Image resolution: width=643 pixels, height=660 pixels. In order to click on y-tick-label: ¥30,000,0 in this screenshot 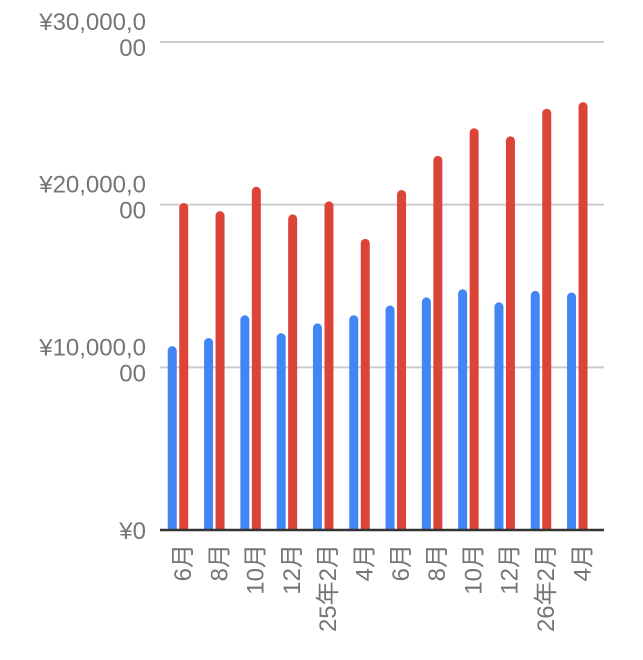, I will do `click(92, 22)`.